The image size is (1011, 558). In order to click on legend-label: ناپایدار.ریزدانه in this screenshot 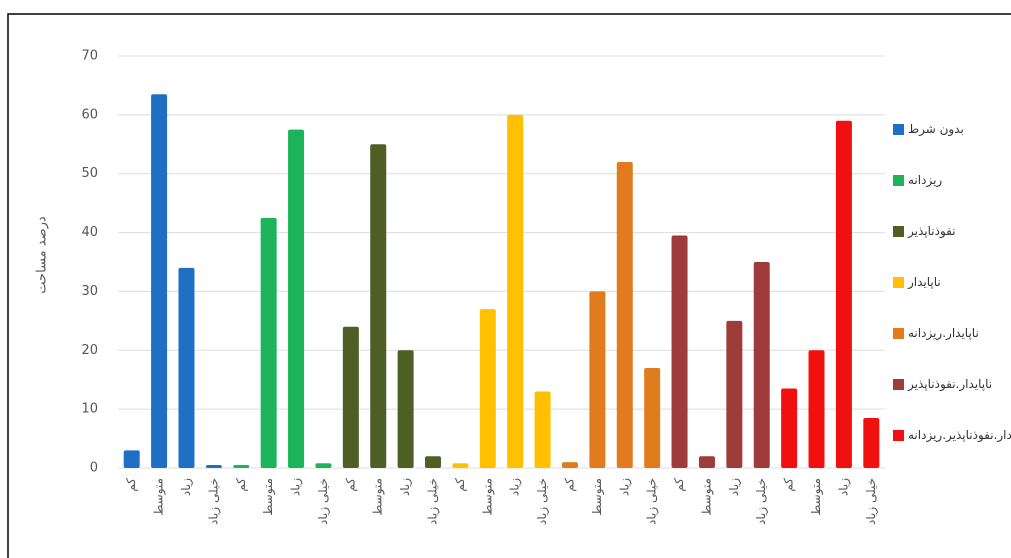, I will do `click(943, 333)`.